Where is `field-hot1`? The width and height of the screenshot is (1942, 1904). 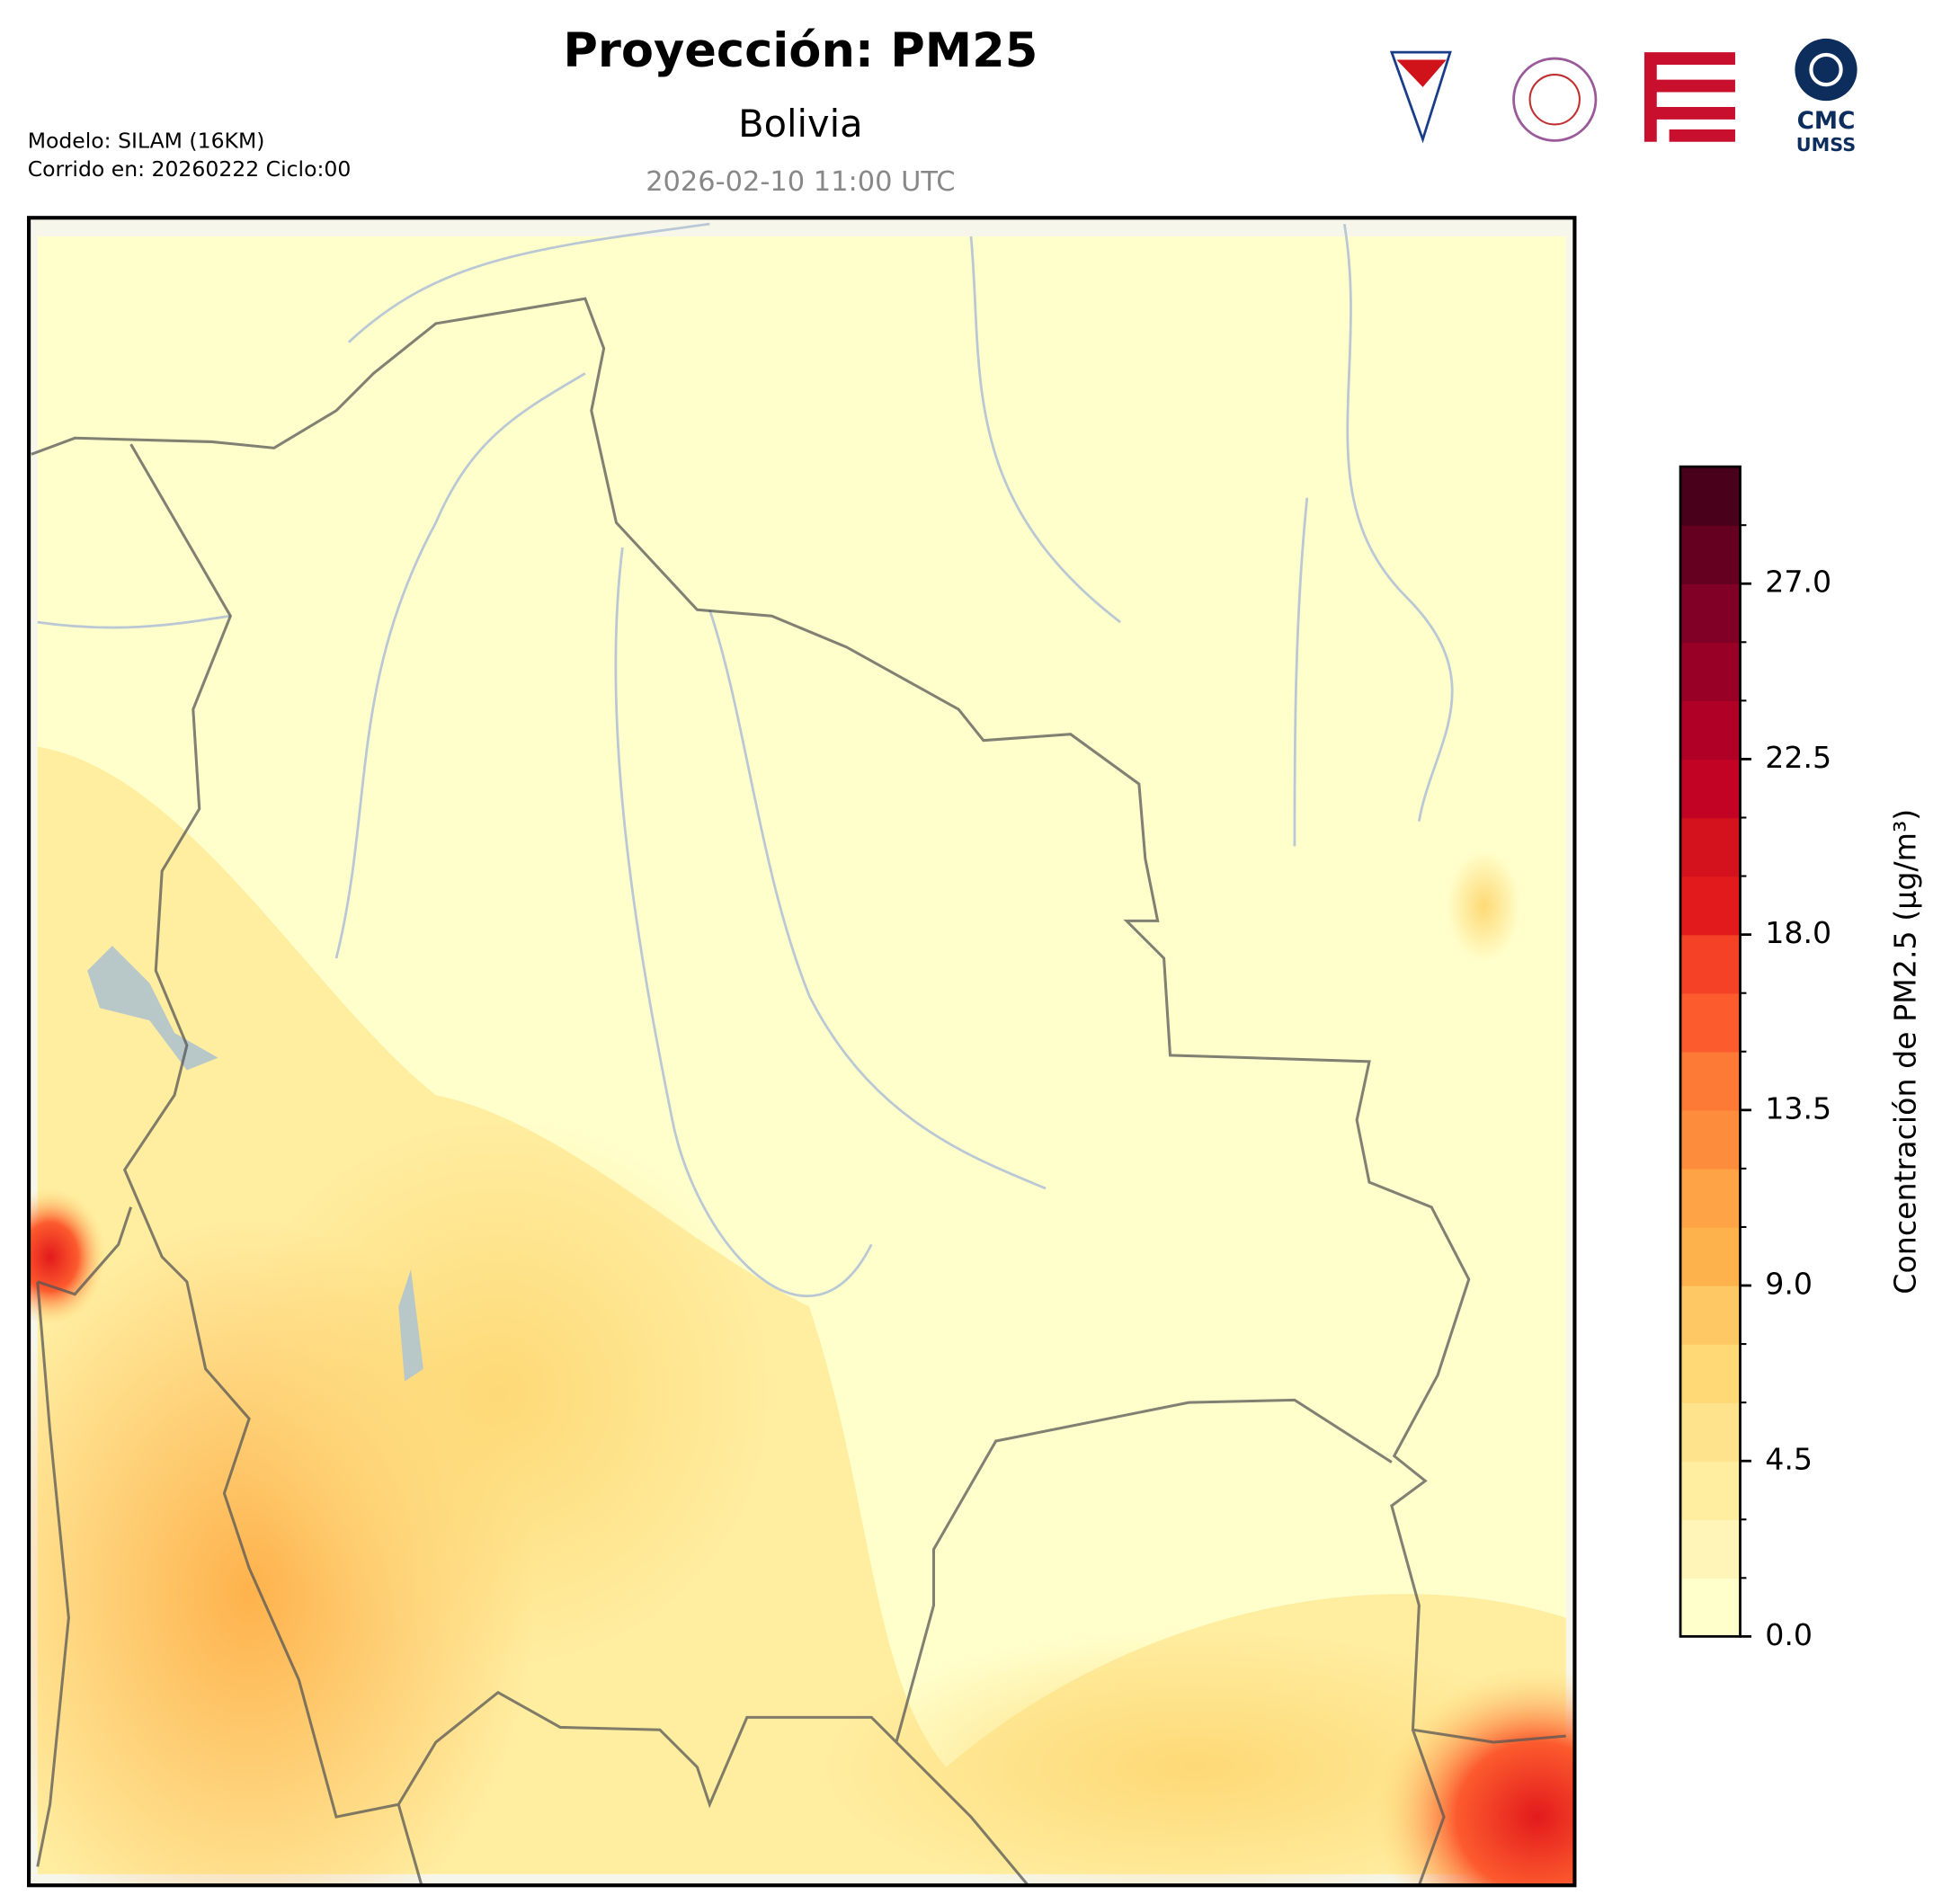
field-hot1 is located at coordinates (67, 1257).